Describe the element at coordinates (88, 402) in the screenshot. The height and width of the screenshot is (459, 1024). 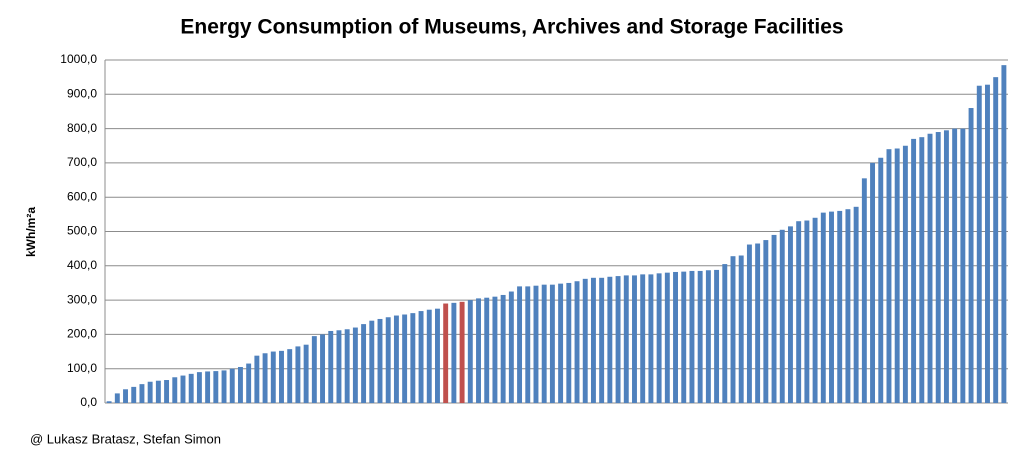
I see `y-tick-label: 0,0` at that location.